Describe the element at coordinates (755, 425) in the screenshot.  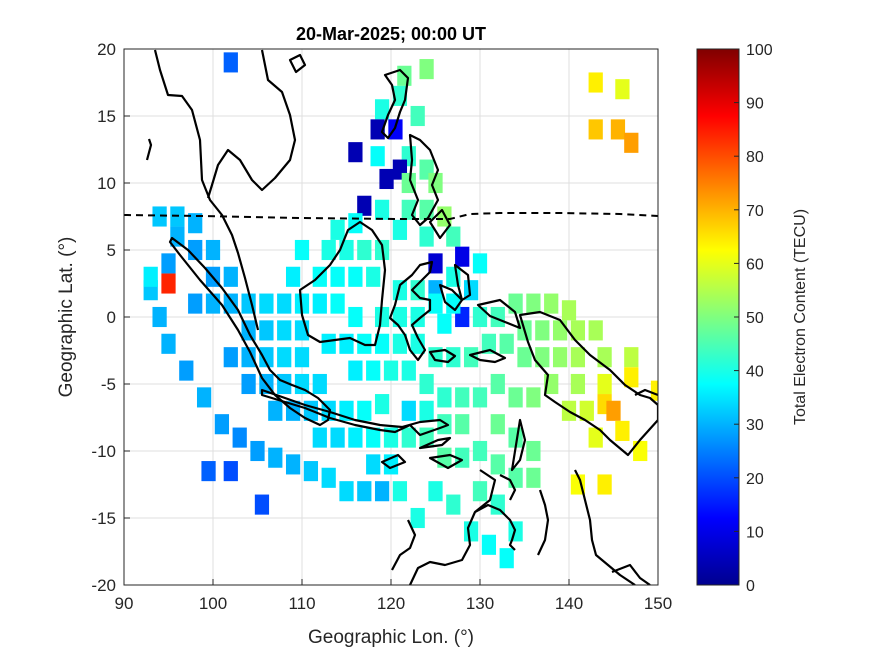
I see `colorbar-tick-label: 30` at that location.